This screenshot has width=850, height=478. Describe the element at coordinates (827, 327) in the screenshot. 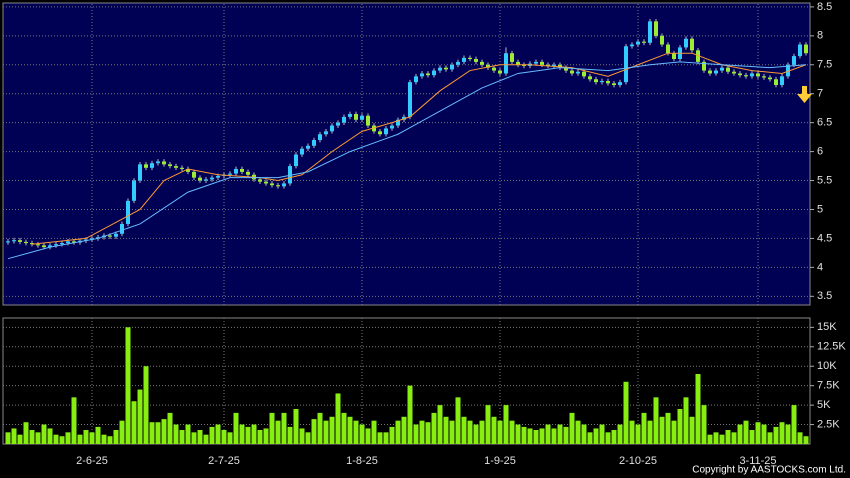

I see `y-tick-label: 15K` at that location.